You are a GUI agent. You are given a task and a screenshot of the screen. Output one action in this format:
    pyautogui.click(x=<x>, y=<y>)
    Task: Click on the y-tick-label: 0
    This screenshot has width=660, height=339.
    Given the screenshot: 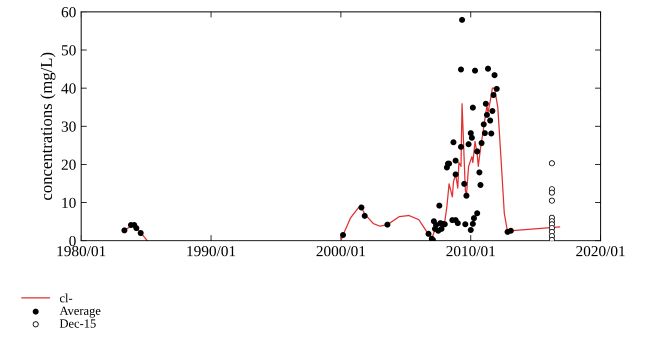 What is the action you would take?
    pyautogui.click(x=72, y=241)
    